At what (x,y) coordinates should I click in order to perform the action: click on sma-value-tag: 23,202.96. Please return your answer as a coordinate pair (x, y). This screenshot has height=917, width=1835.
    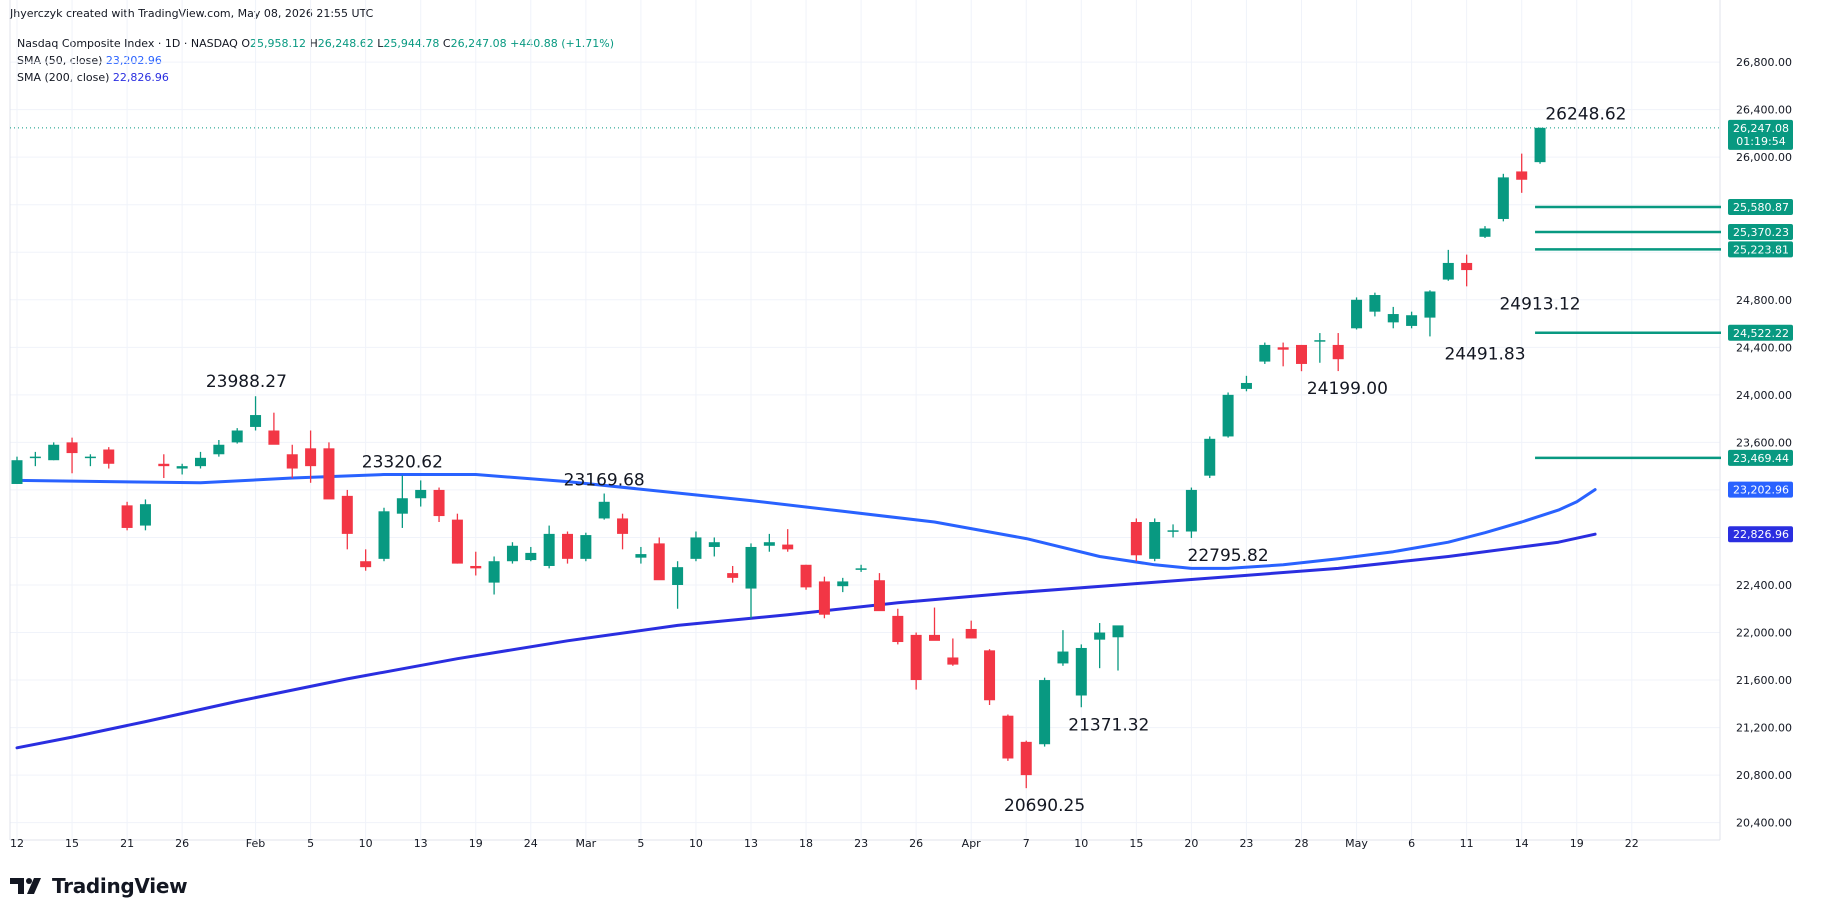
    Looking at the image, I should click on (1761, 490).